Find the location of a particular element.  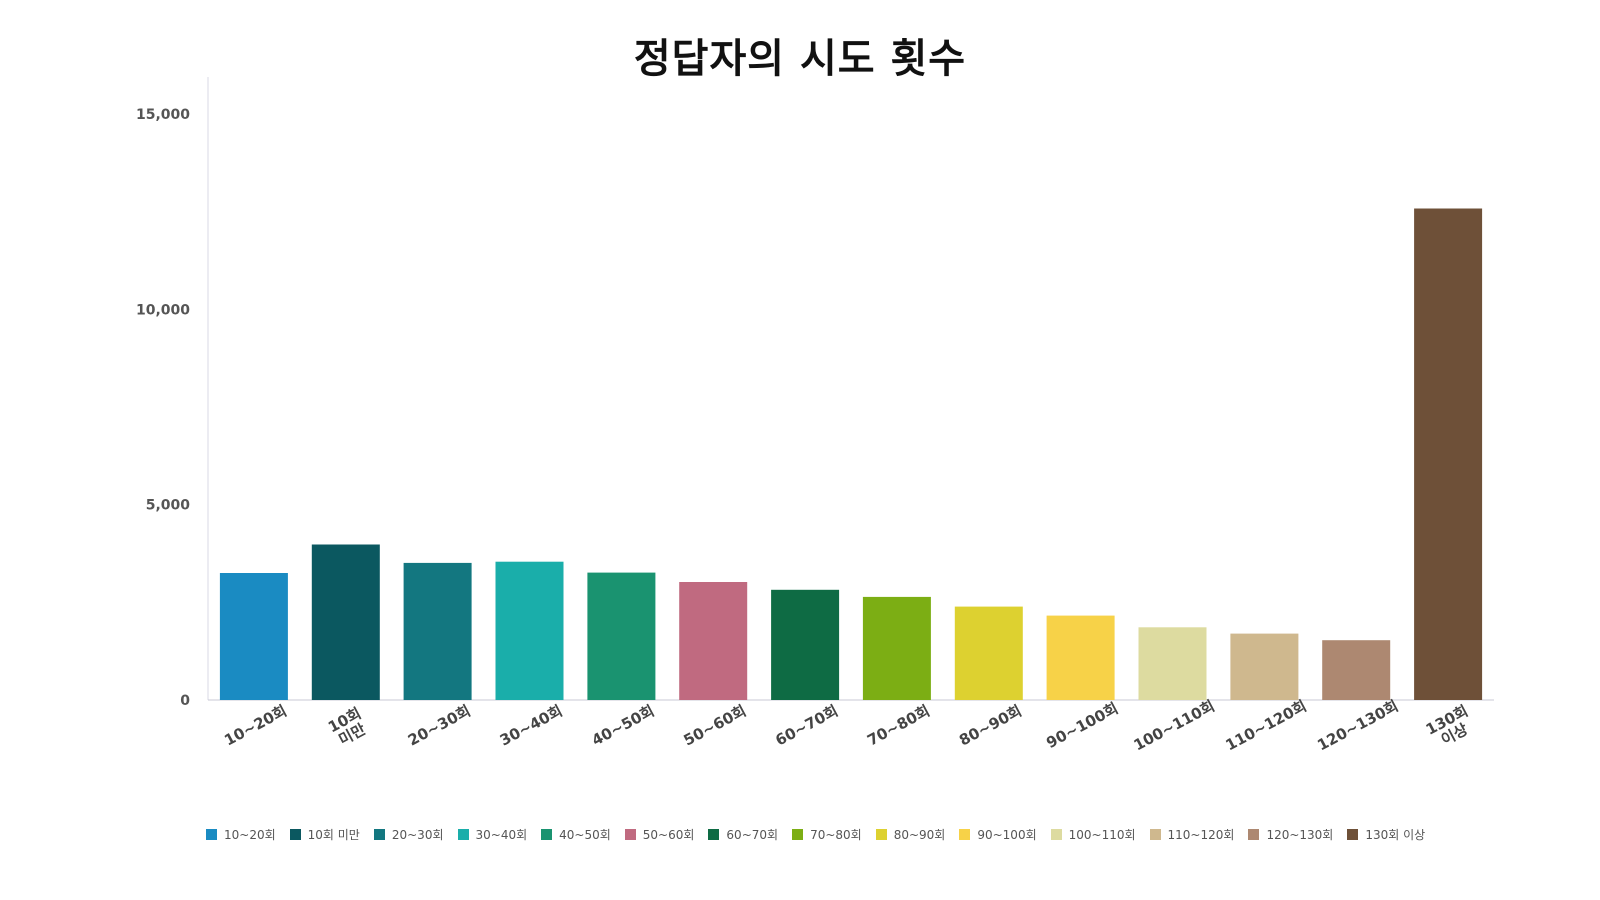

x-tick-label: 100~110회 is located at coordinates (1174, 726).